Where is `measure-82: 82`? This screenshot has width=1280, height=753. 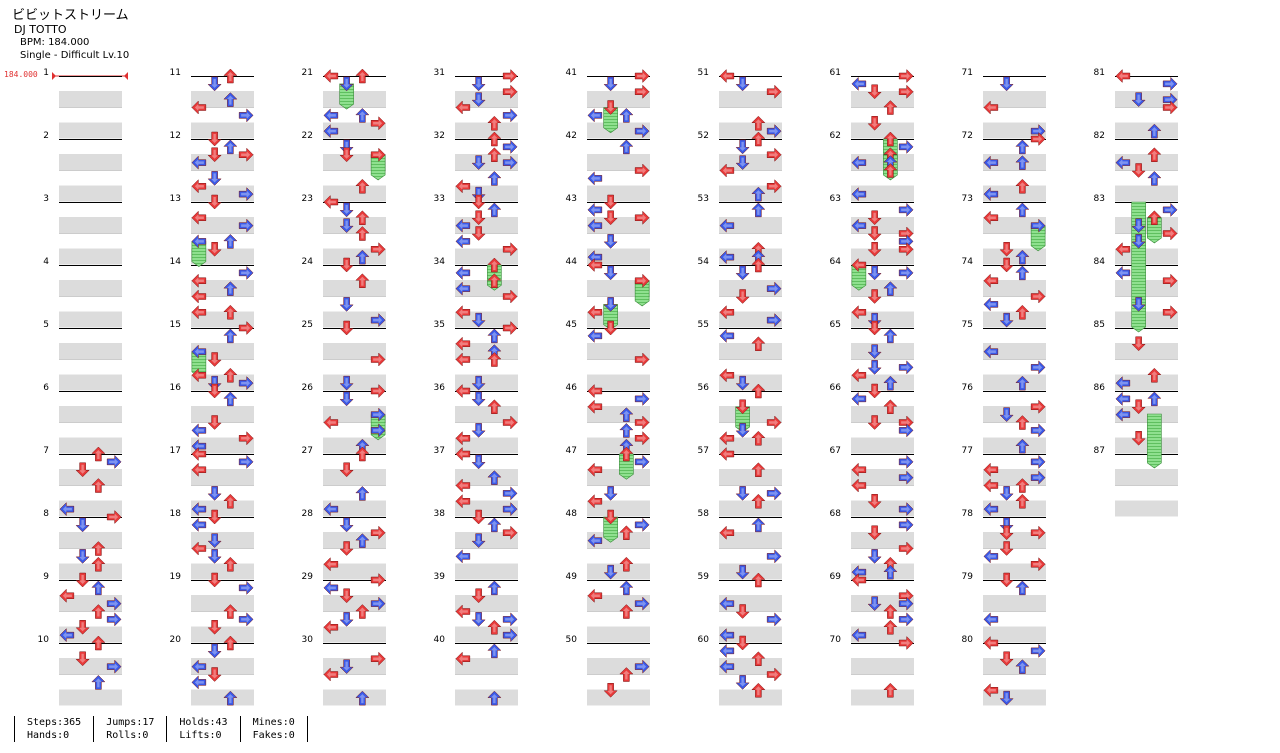
measure-82: 82 is located at coordinates (1136, 166).